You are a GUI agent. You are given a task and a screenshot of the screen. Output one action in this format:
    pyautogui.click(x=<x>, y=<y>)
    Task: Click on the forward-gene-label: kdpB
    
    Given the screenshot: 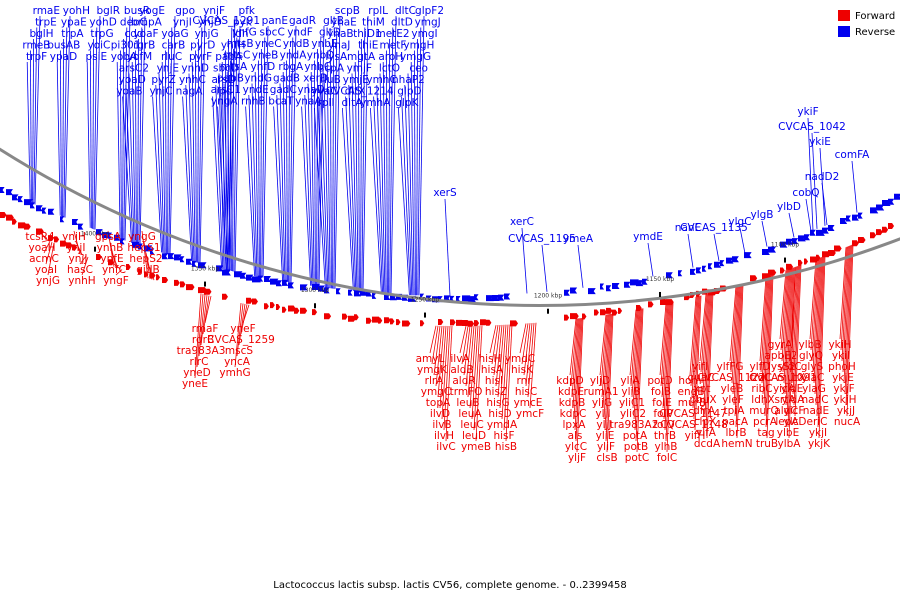 What is the action you would take?
    pyautogui.click(x=572, y=403)
    